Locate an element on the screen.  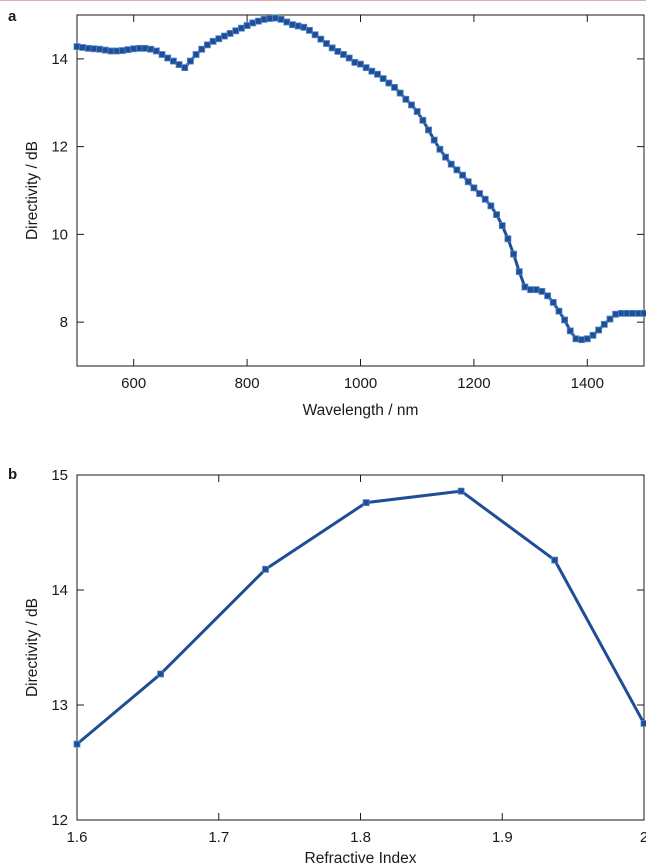
panel-label-a: a is located at coordinates (12, 16).